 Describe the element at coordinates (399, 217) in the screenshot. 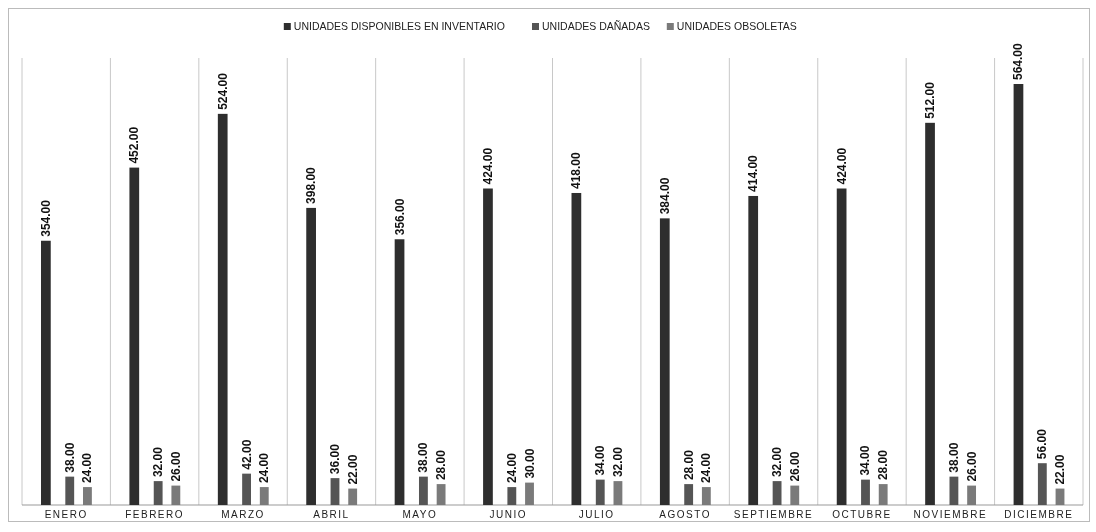

I see `data-label: 356.00` at that location.